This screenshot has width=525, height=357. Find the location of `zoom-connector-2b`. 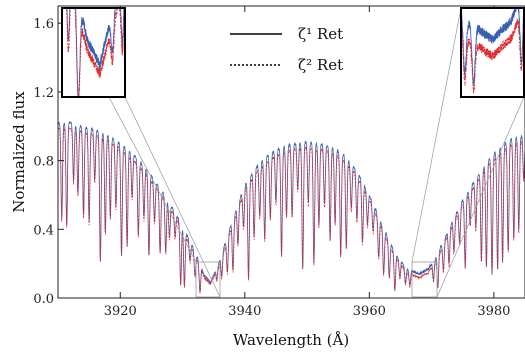

zoom-connector-2b is located at coordinates (480, 197).